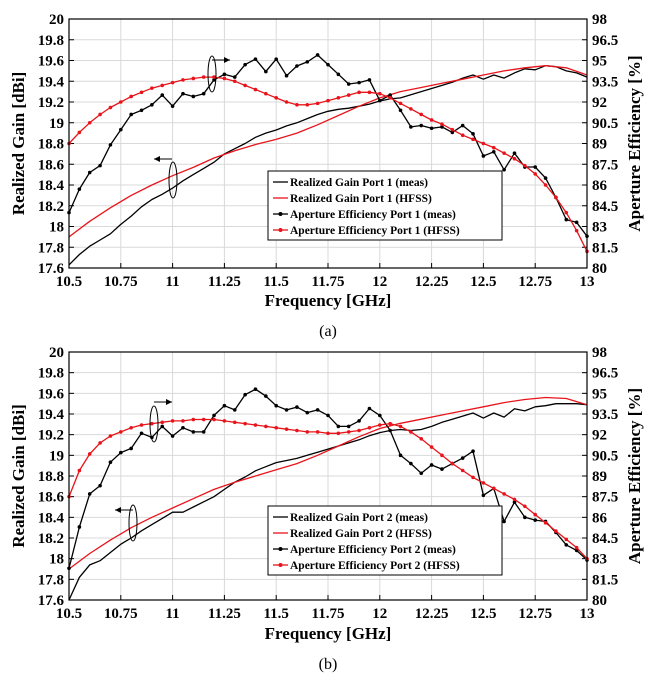 The height and width of the screenshot is (678, 653). I want to click on left-axis-indicator, so click(173, 180).